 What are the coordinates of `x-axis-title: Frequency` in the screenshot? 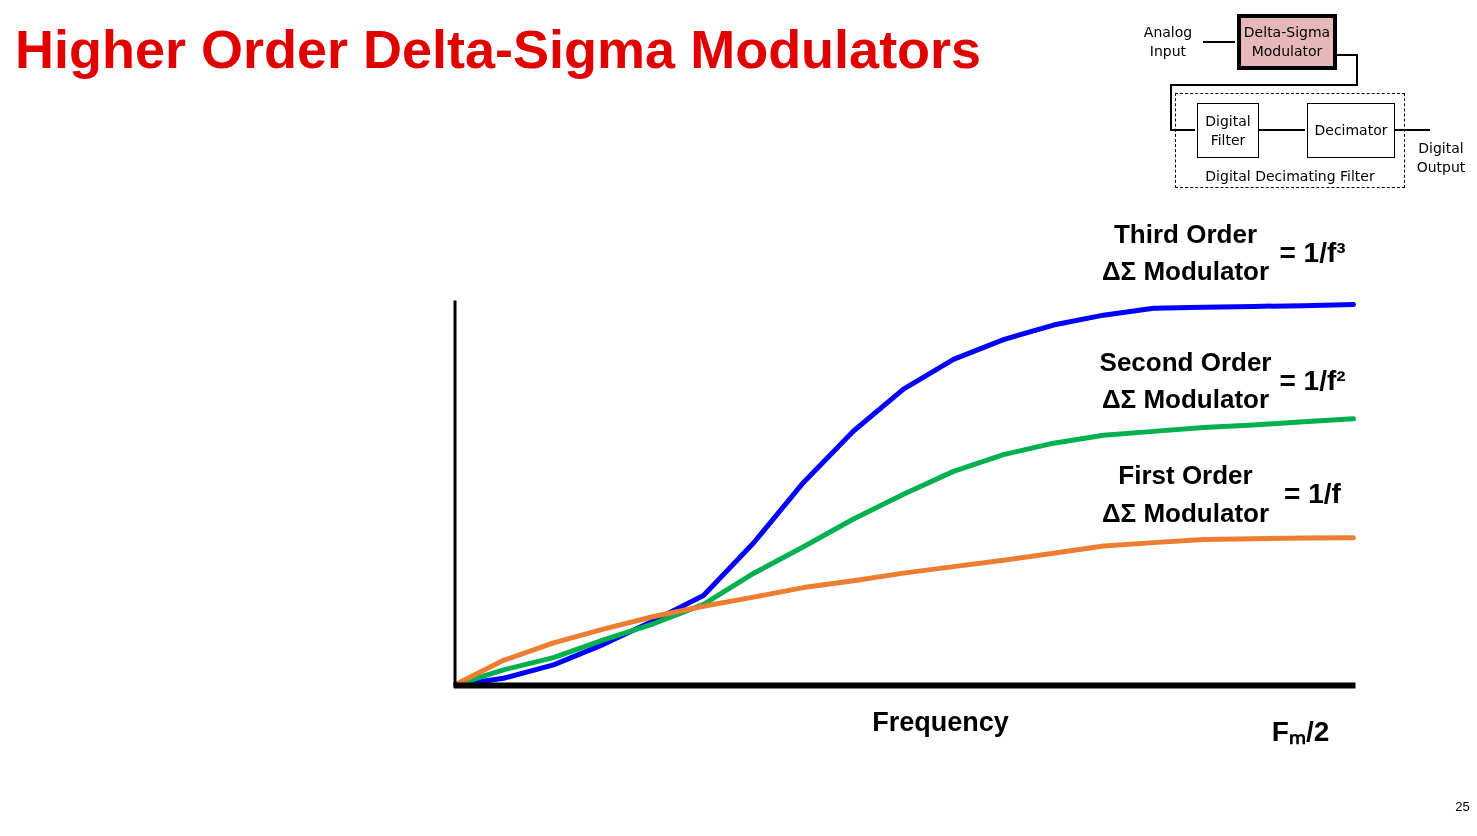 It's located at (940, 721).